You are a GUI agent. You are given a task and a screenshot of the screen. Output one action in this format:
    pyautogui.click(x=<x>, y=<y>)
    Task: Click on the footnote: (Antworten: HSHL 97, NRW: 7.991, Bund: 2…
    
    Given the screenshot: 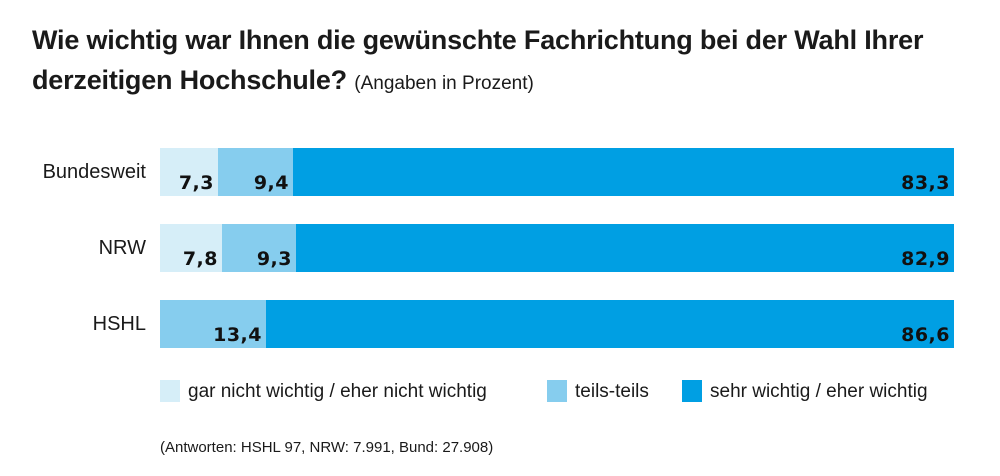 What is the action you would take?
    pyautogui.click(x=327, y=447)
    